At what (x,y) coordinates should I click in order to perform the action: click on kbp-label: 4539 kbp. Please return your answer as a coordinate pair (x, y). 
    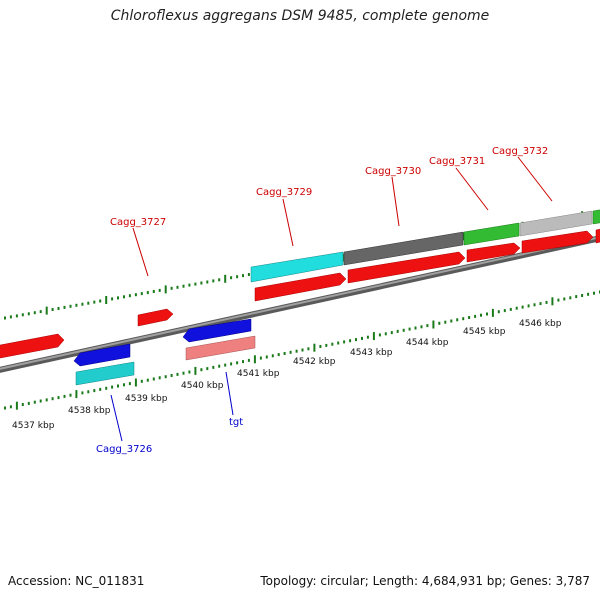
    Looking at the image, I should click on (146, 399).